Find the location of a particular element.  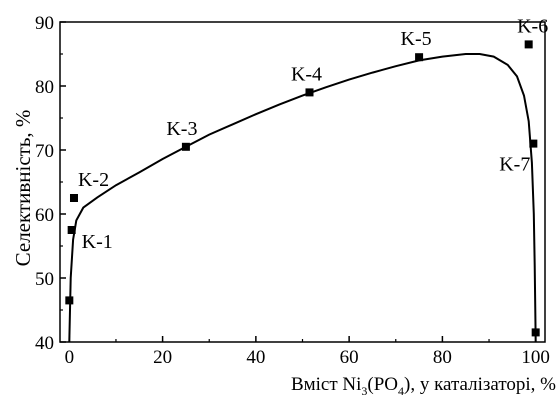

y-tick-label: 70 is located at coordinates (44, 151).